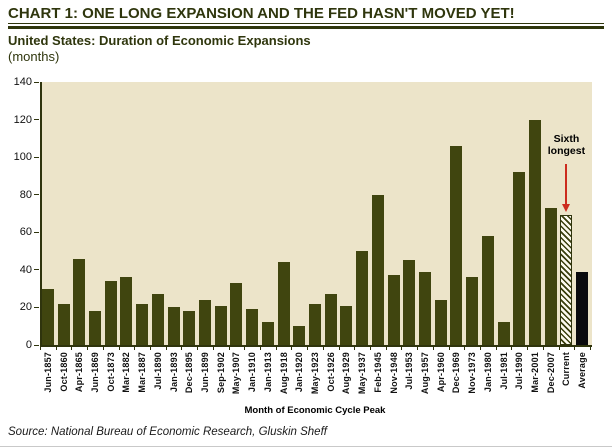 Image resolution: width=612 pixels, height=447 pixels. I want to click on bar-aug-1929, so click(346, 325).